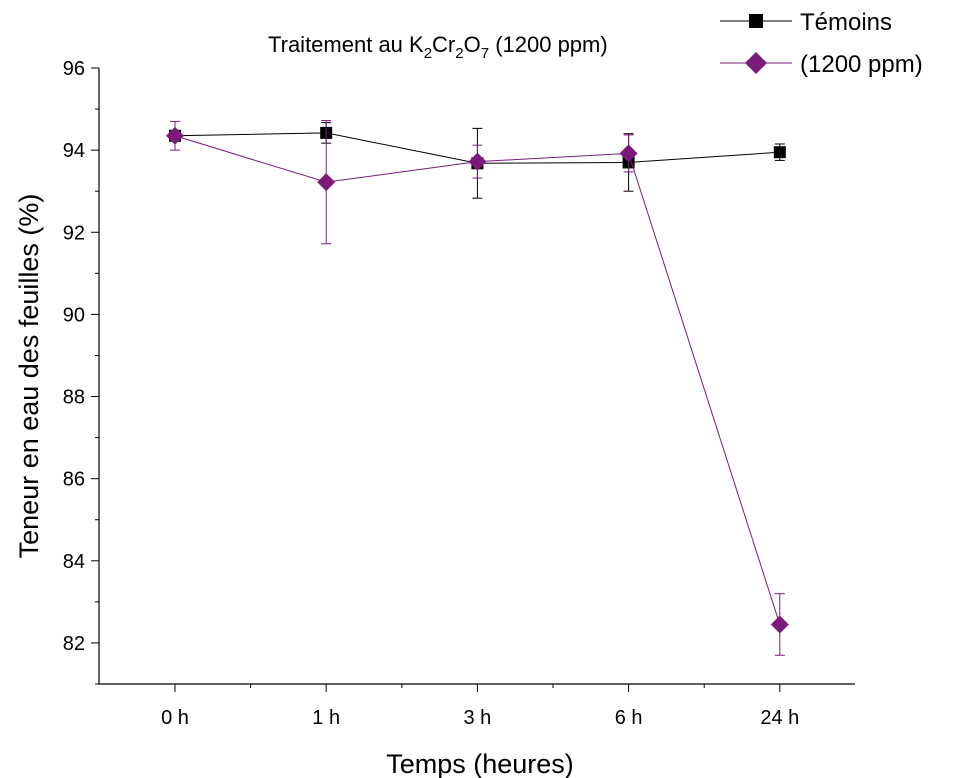 Image resolution: width=958 pixels, height=778 pixels. Describe the element at coordinates (29, 376) in the screenshot. I see `y-axis-title: Teneur en eau des feuilles (%)` at that location.